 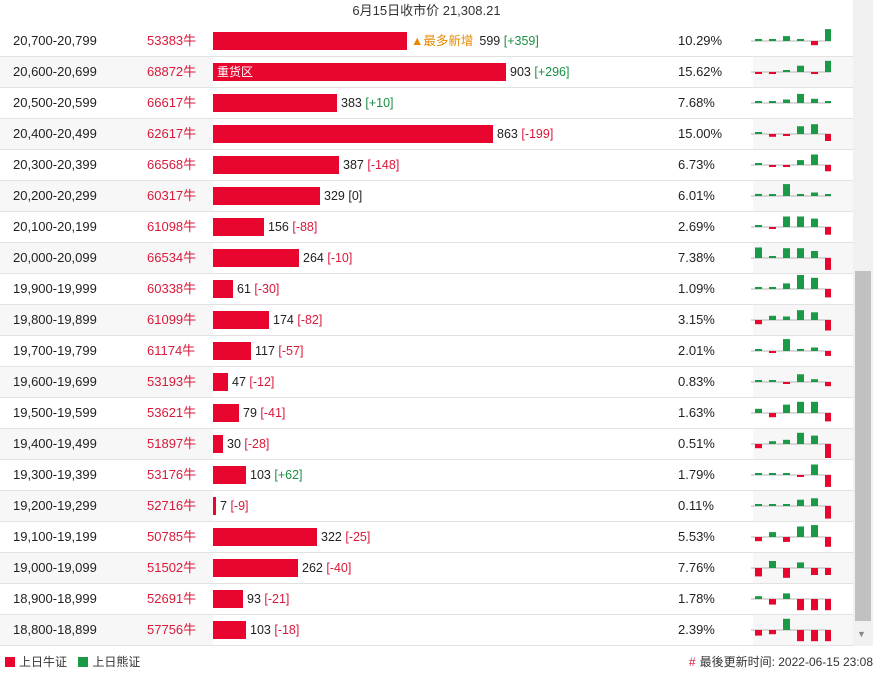 What do you see at coordinates (692, 662) in the screenshot?
I see `hash-icon: #` at bounding box center [692, 662].